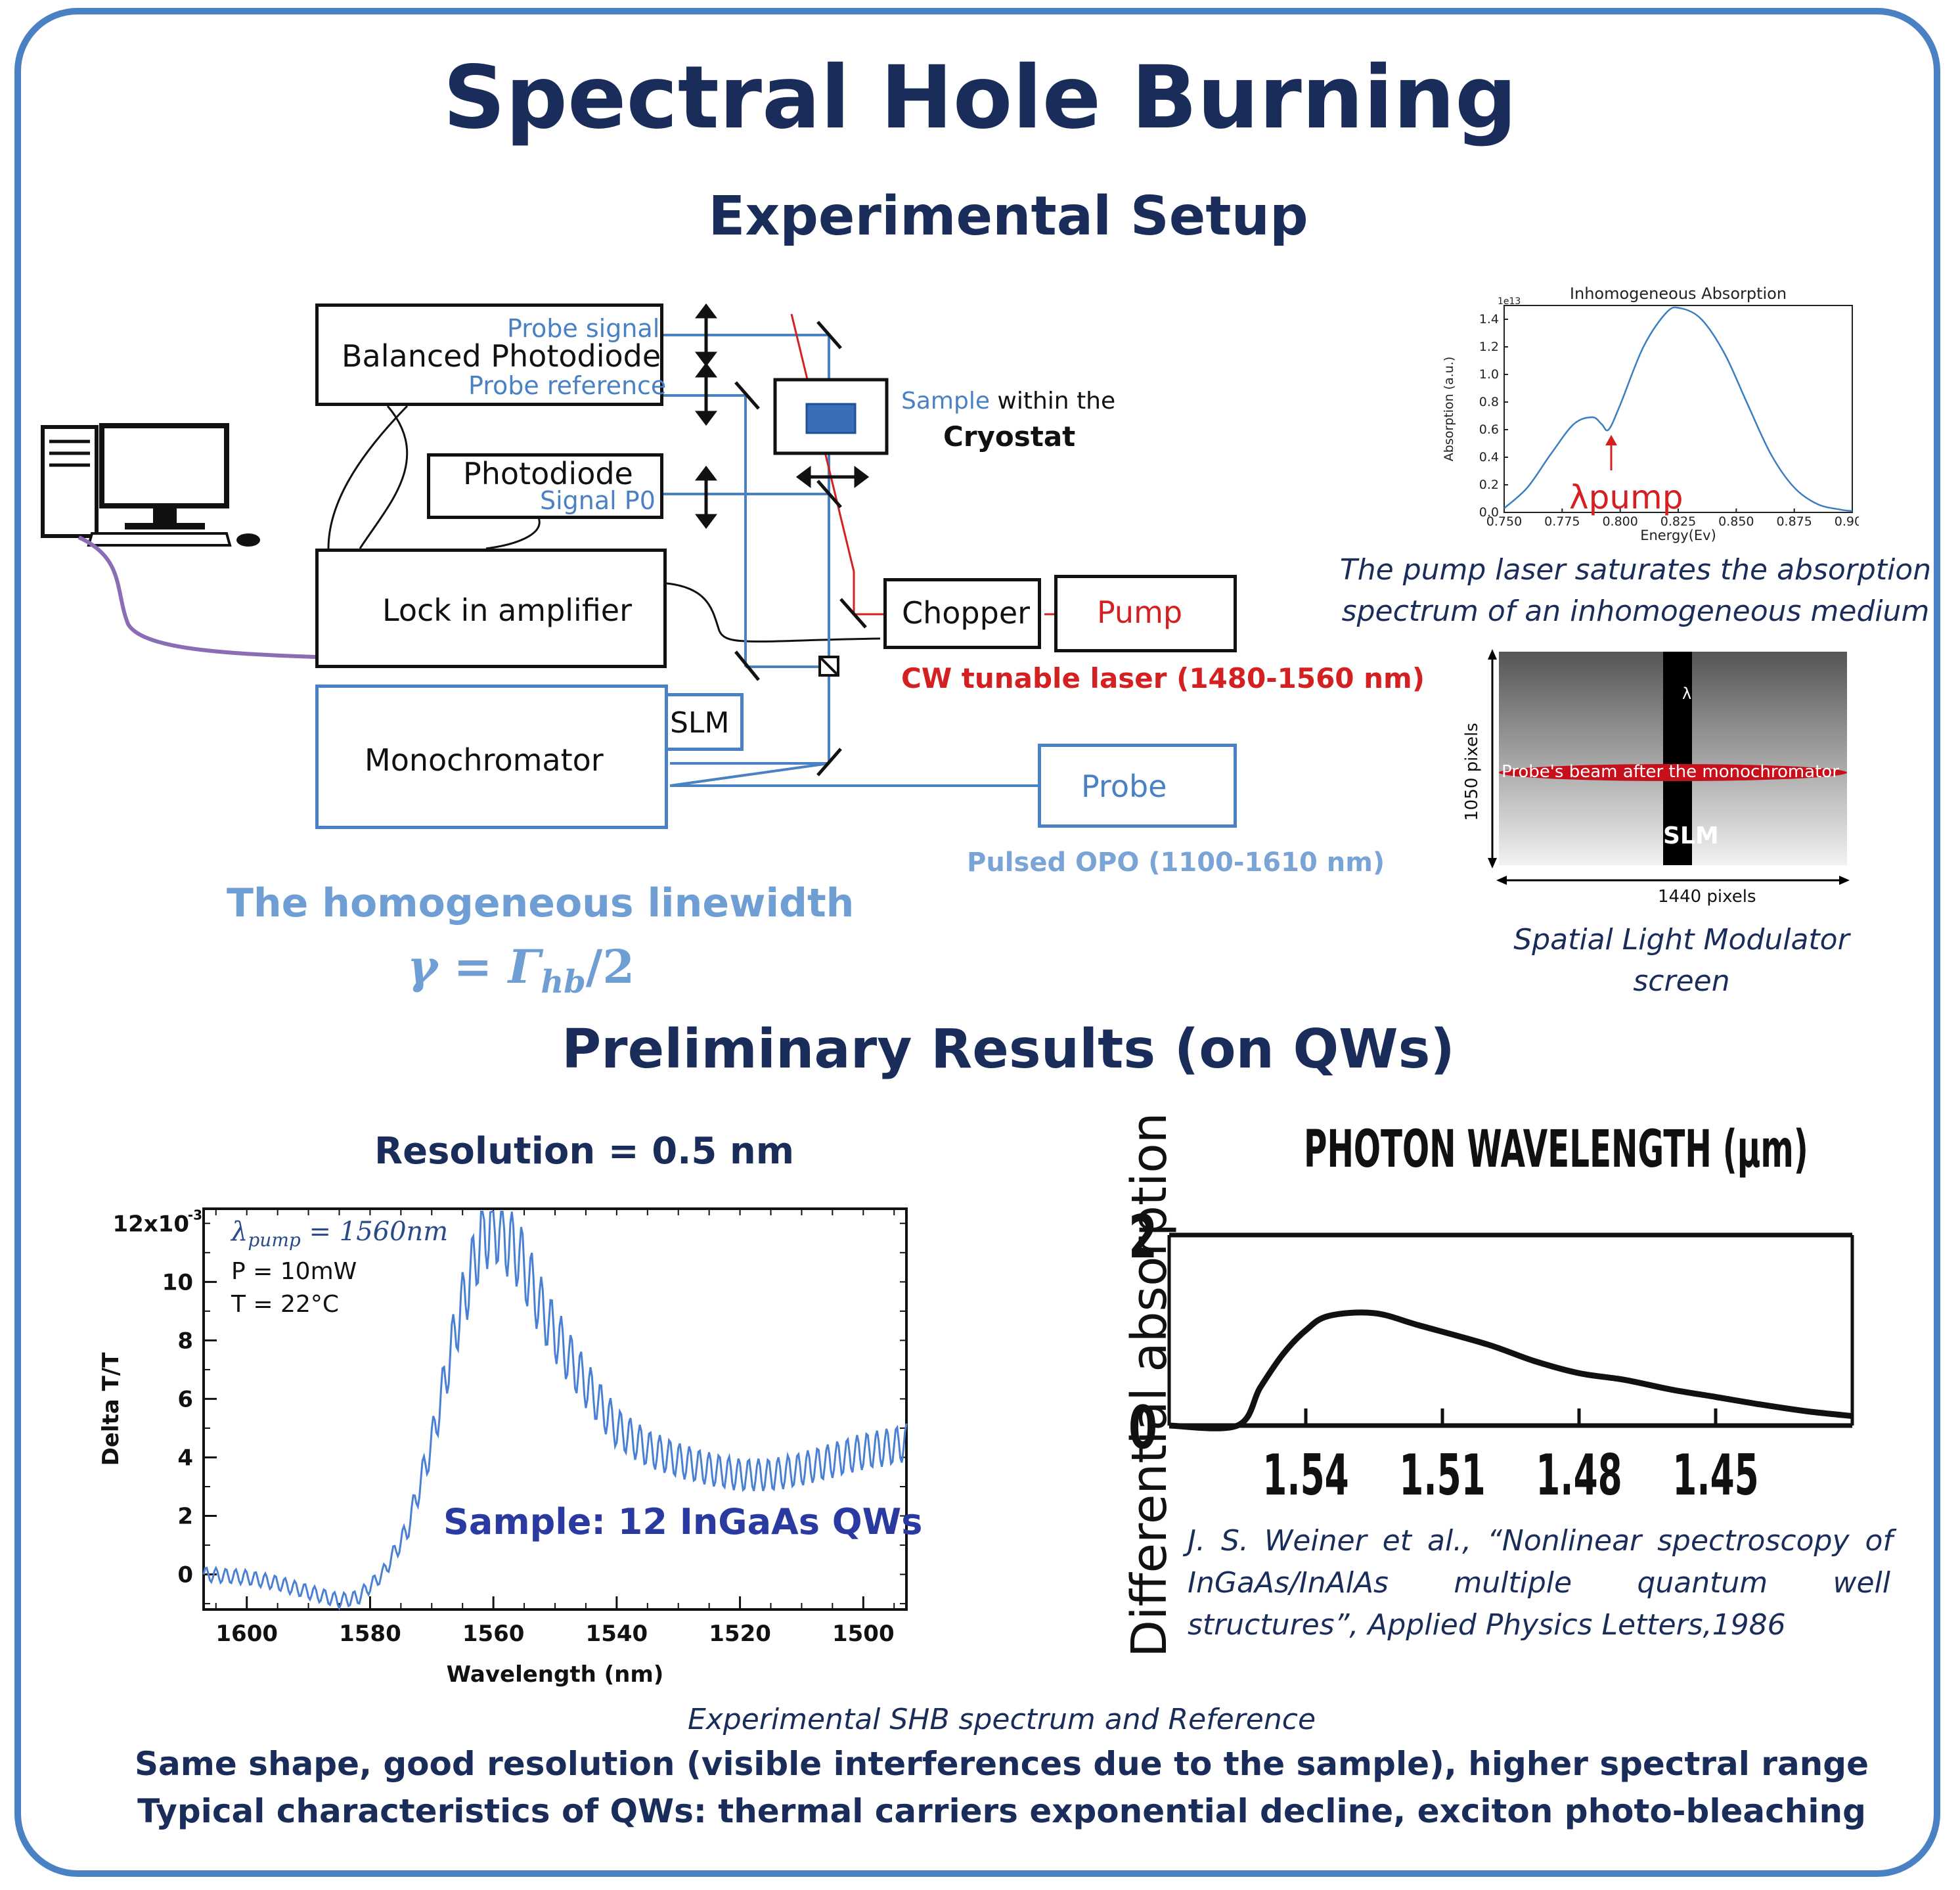  Describe the element at coordinates (1511, 1370) in the screenshot. I see `ref-series-line` at that location.